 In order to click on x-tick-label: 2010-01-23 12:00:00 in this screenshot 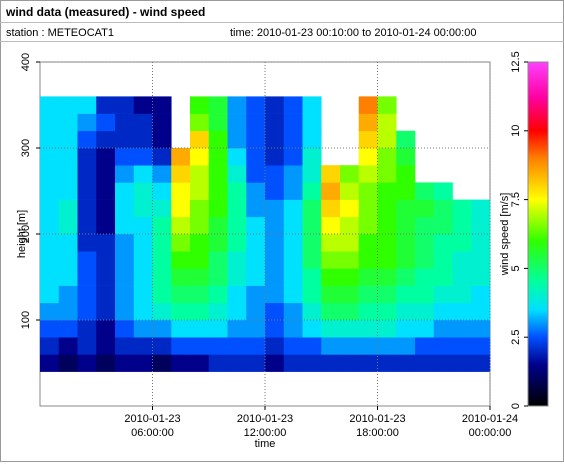, I will do `click(265, 426)`.